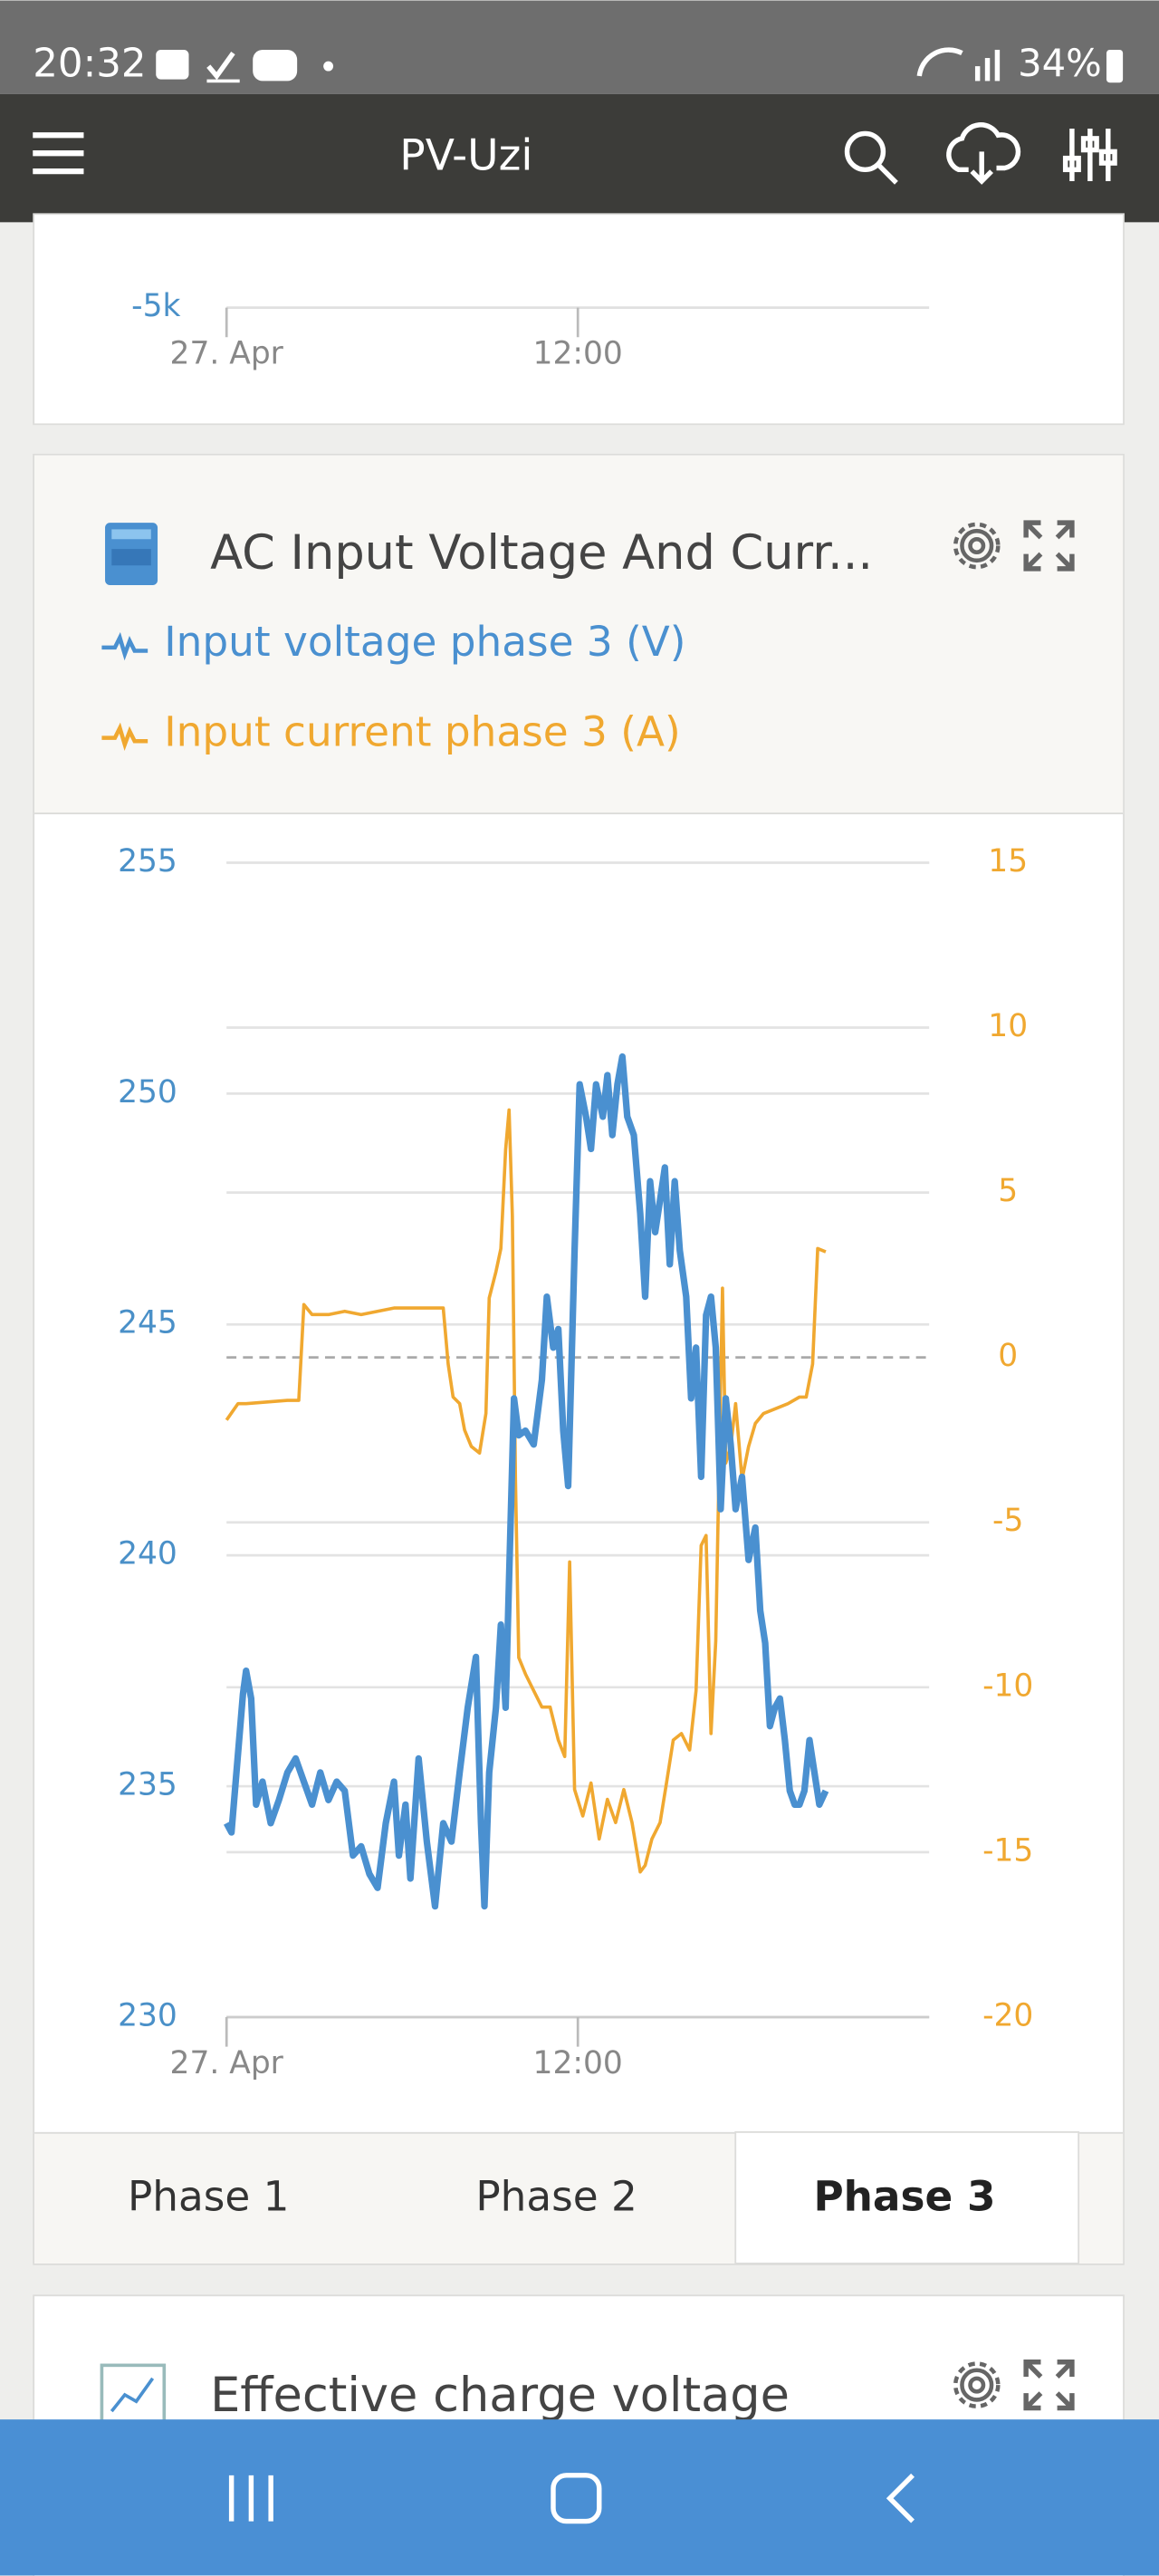 Image resolution: width=1159 pixels, height=2576 pixels. Describe the element at coordinates (640, 65) in the screenshot. I see `status-icons` at that location.